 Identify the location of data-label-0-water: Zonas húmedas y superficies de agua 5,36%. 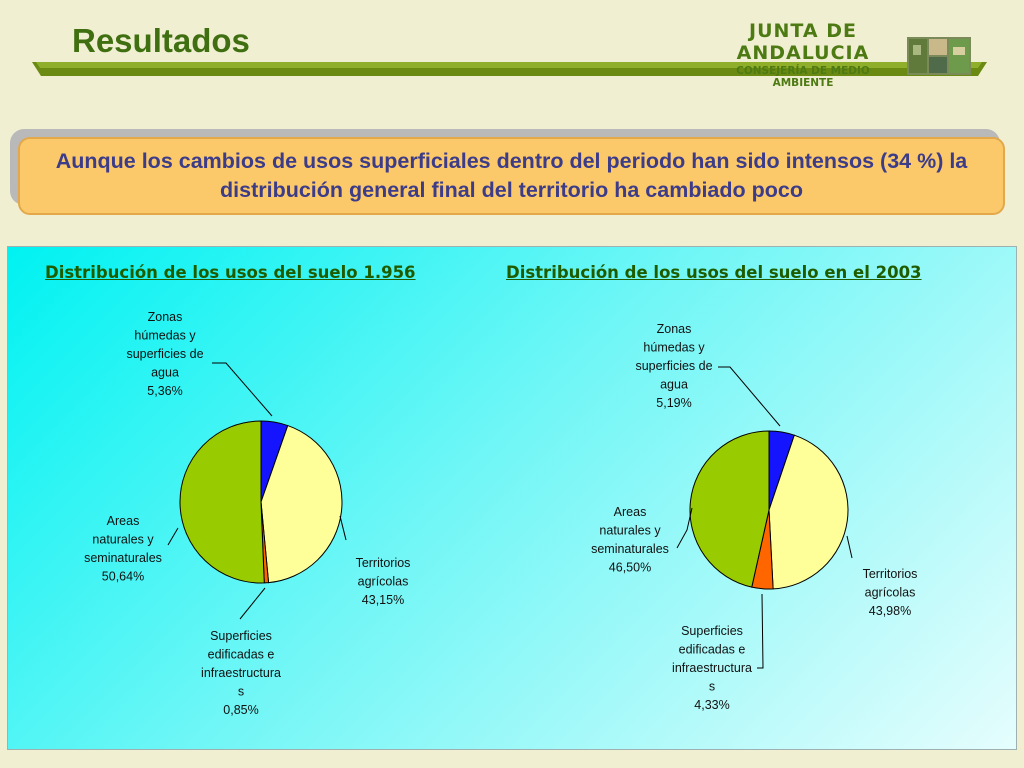
(164, 354).